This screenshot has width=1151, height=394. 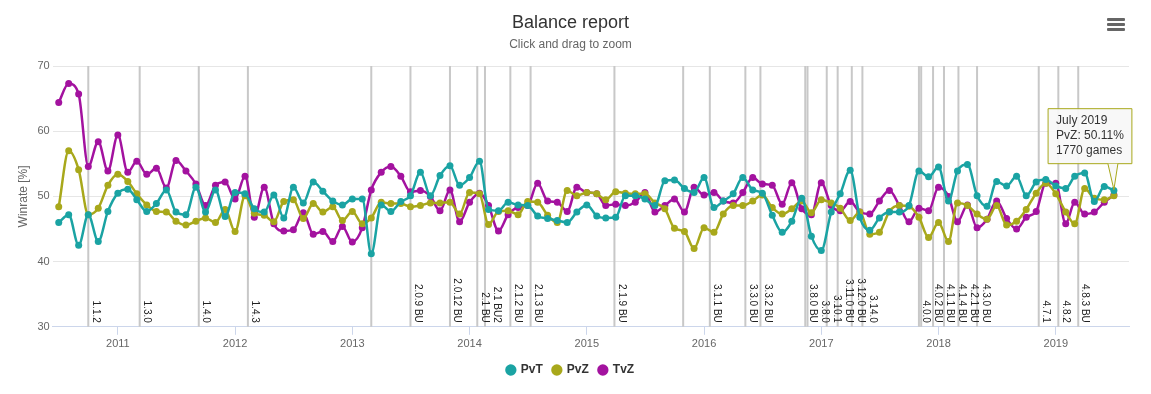 I want to click on x-tick-label: 2013, so click(x=352, y=343).